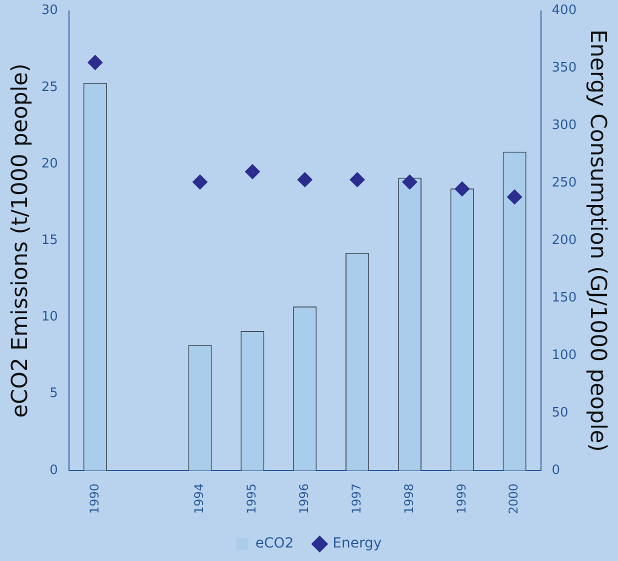  Describe the element at coordinates (564, 126) in the screenshot. I see `y2-tick-label: 300` at that location.